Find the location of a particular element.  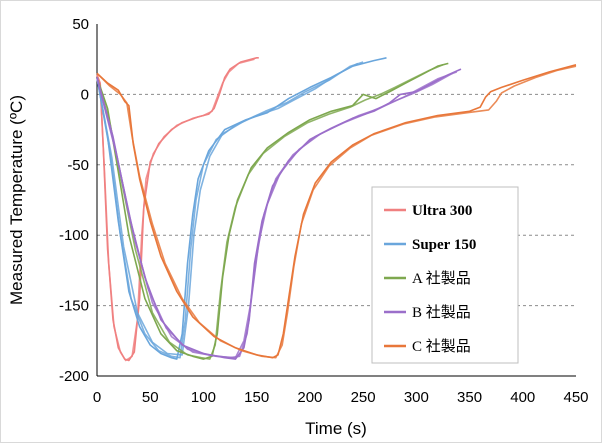

legend: Ultra 300 Super 150 A 社製品 B 社製品 C 社製品 is located at coordinates (445, 275).